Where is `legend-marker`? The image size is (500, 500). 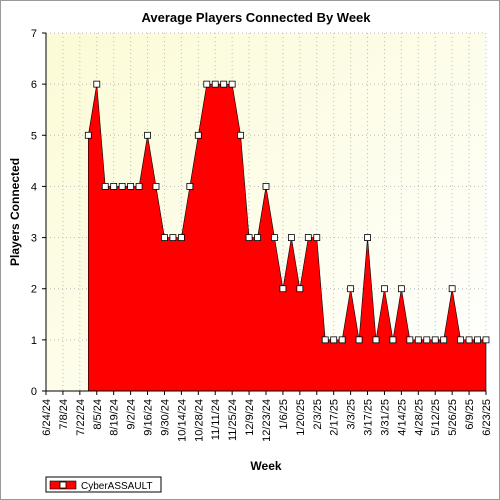
legend-marker is located at coordinates (63, 485).